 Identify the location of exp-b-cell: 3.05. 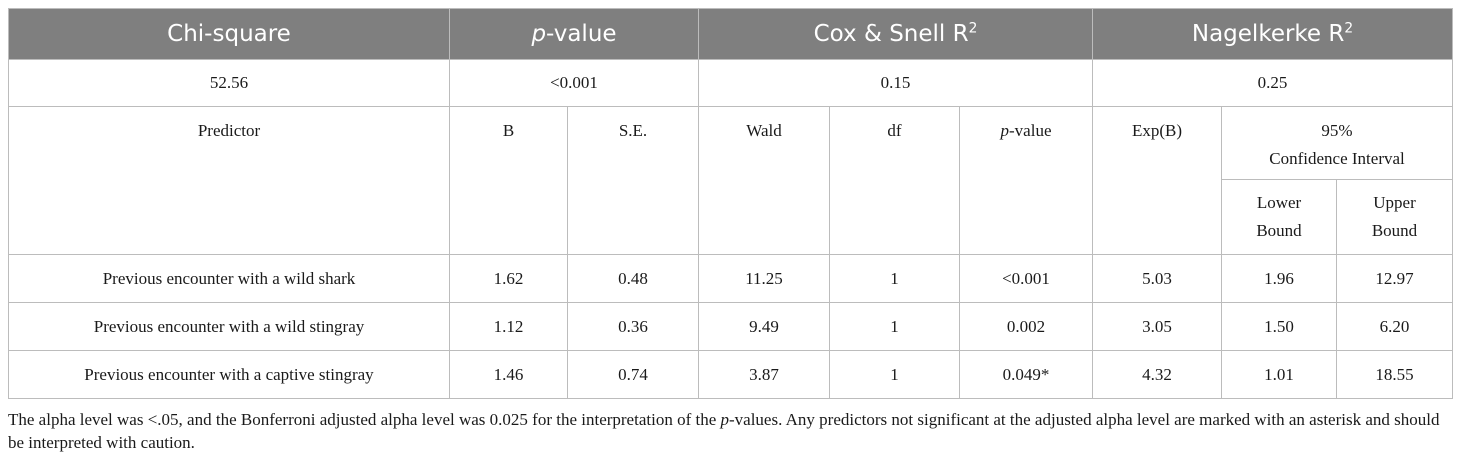
(1157, 326).